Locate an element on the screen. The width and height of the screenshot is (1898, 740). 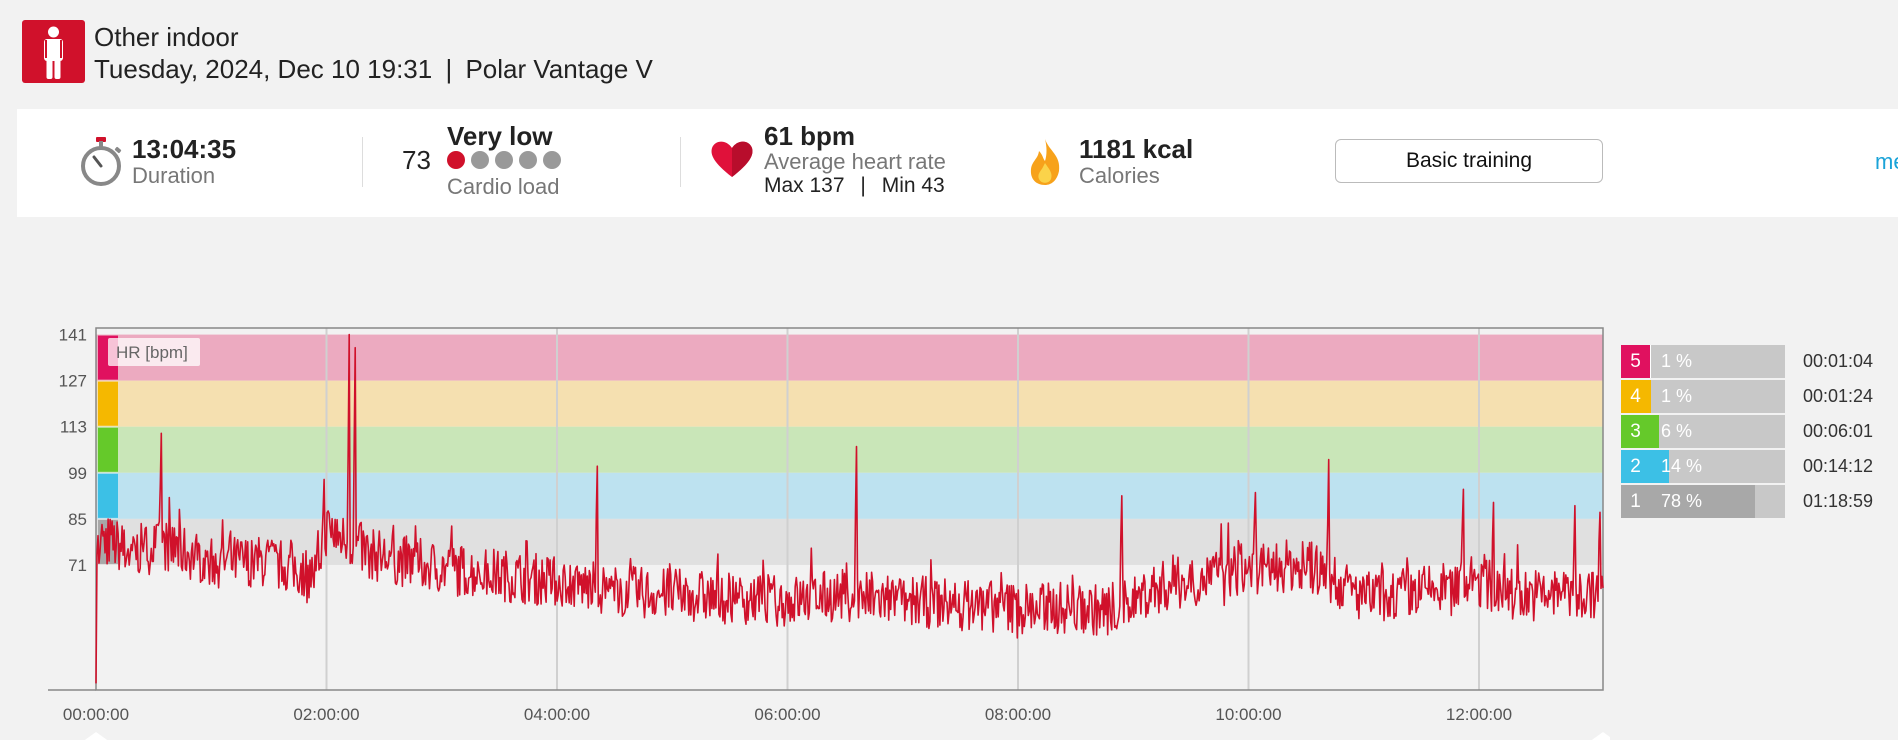
calories-label: Calories is located at coordinates (1119, 175).